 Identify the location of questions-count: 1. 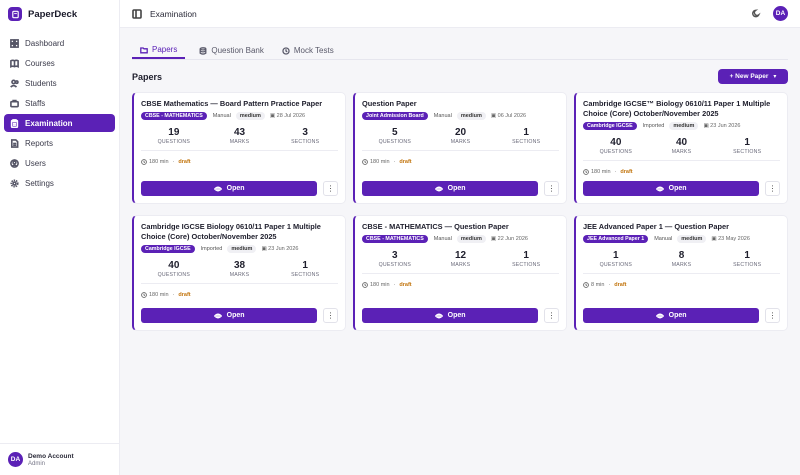
(616, 255).